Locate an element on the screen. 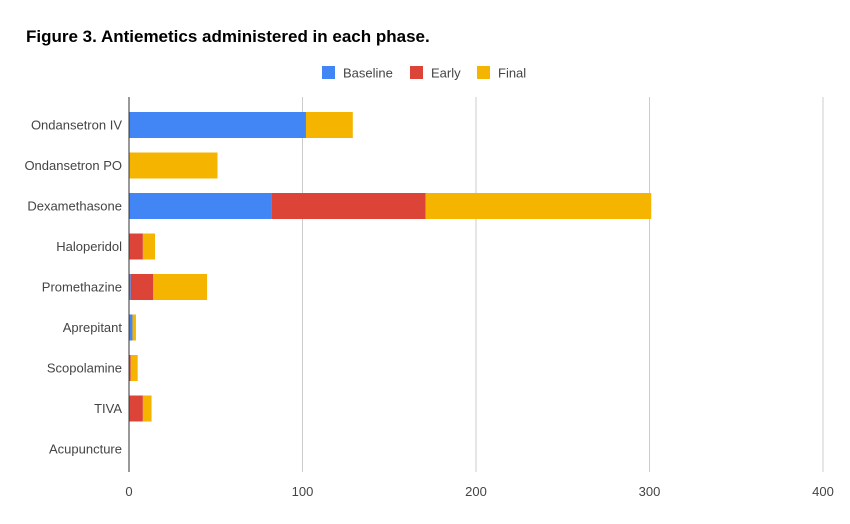 Image resolution: width=850 pixels, height=524 pixels. tick-labels: 0 100 200 300 400 is located at coordinates (479, 491).